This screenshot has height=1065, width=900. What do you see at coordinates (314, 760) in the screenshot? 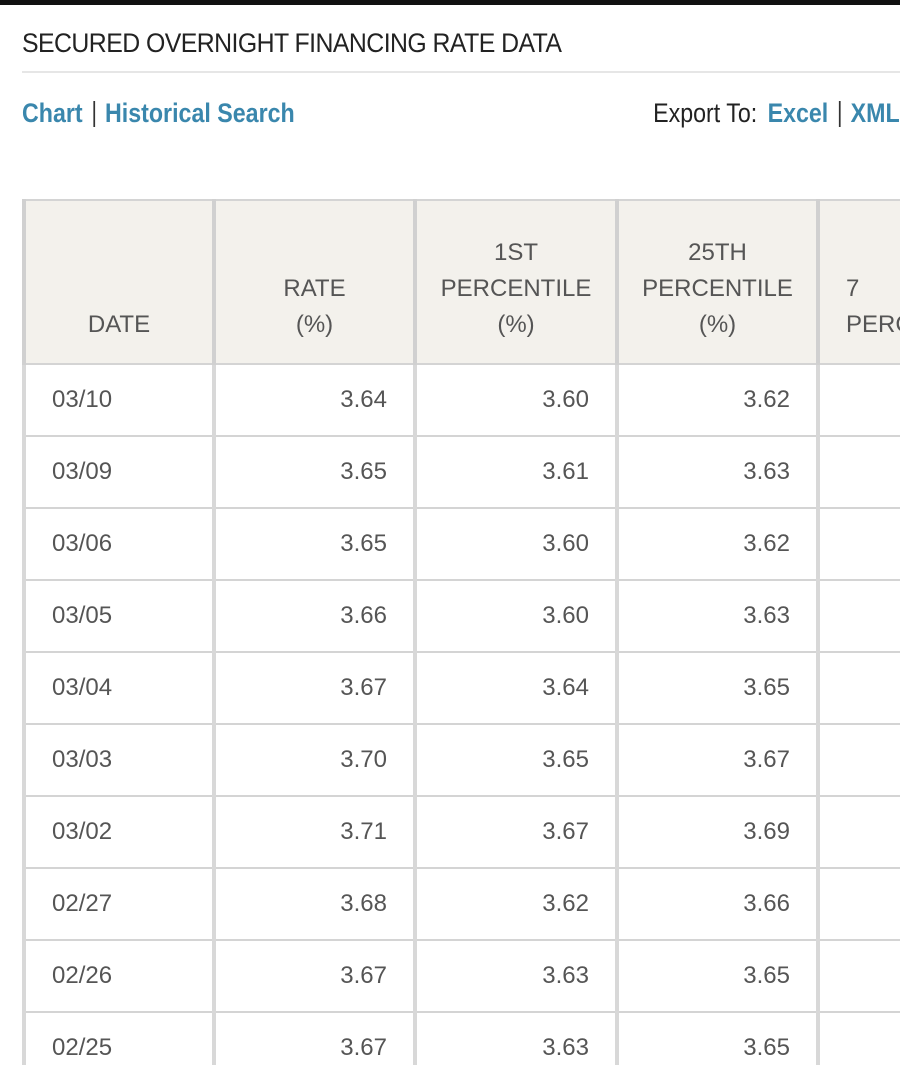
I see `rate-cell: 3.70` at bounding box center [314, 760].